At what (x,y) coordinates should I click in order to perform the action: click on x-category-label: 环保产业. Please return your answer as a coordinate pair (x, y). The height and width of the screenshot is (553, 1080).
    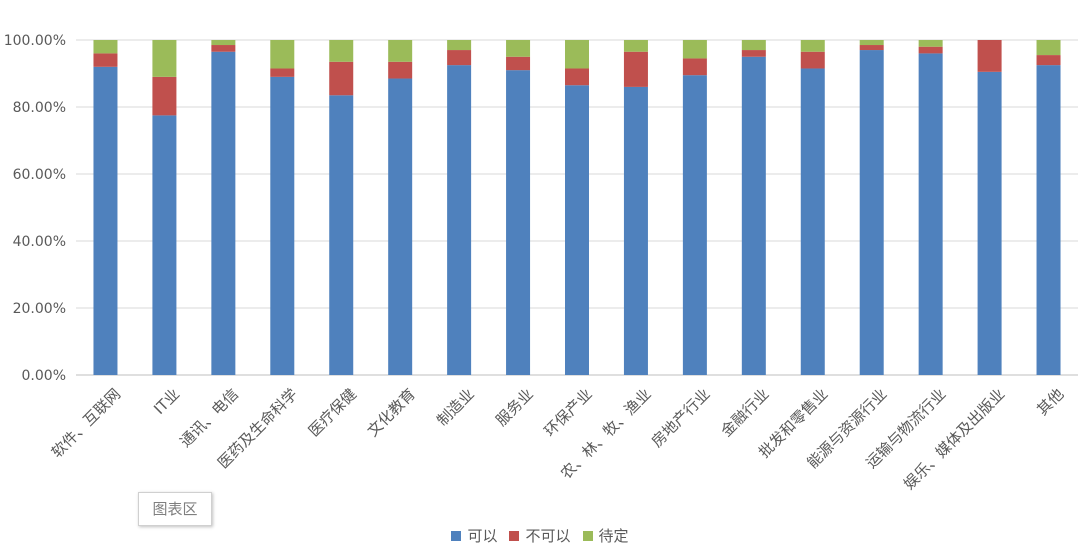
    Looking at the image, I should click on (568, 412).